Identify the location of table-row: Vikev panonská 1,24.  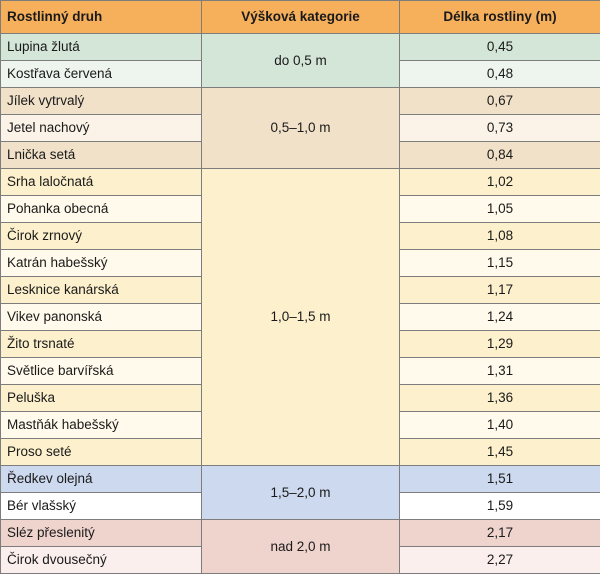
(300, 317).